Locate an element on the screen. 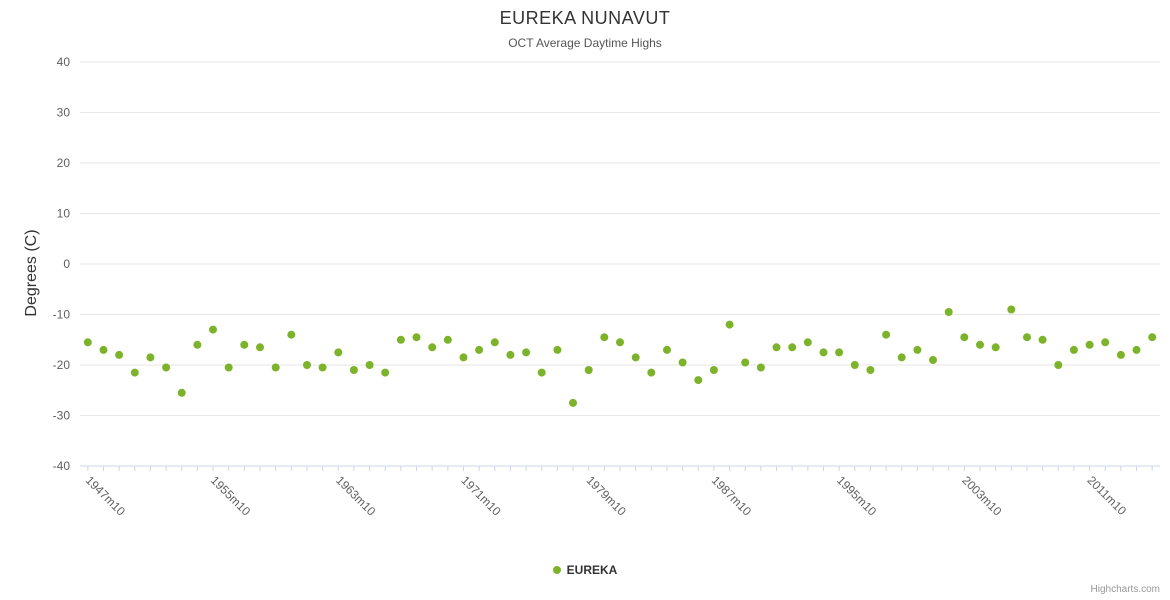  legend-item-eureka: EUREKA is located at coordinates (585, 570).